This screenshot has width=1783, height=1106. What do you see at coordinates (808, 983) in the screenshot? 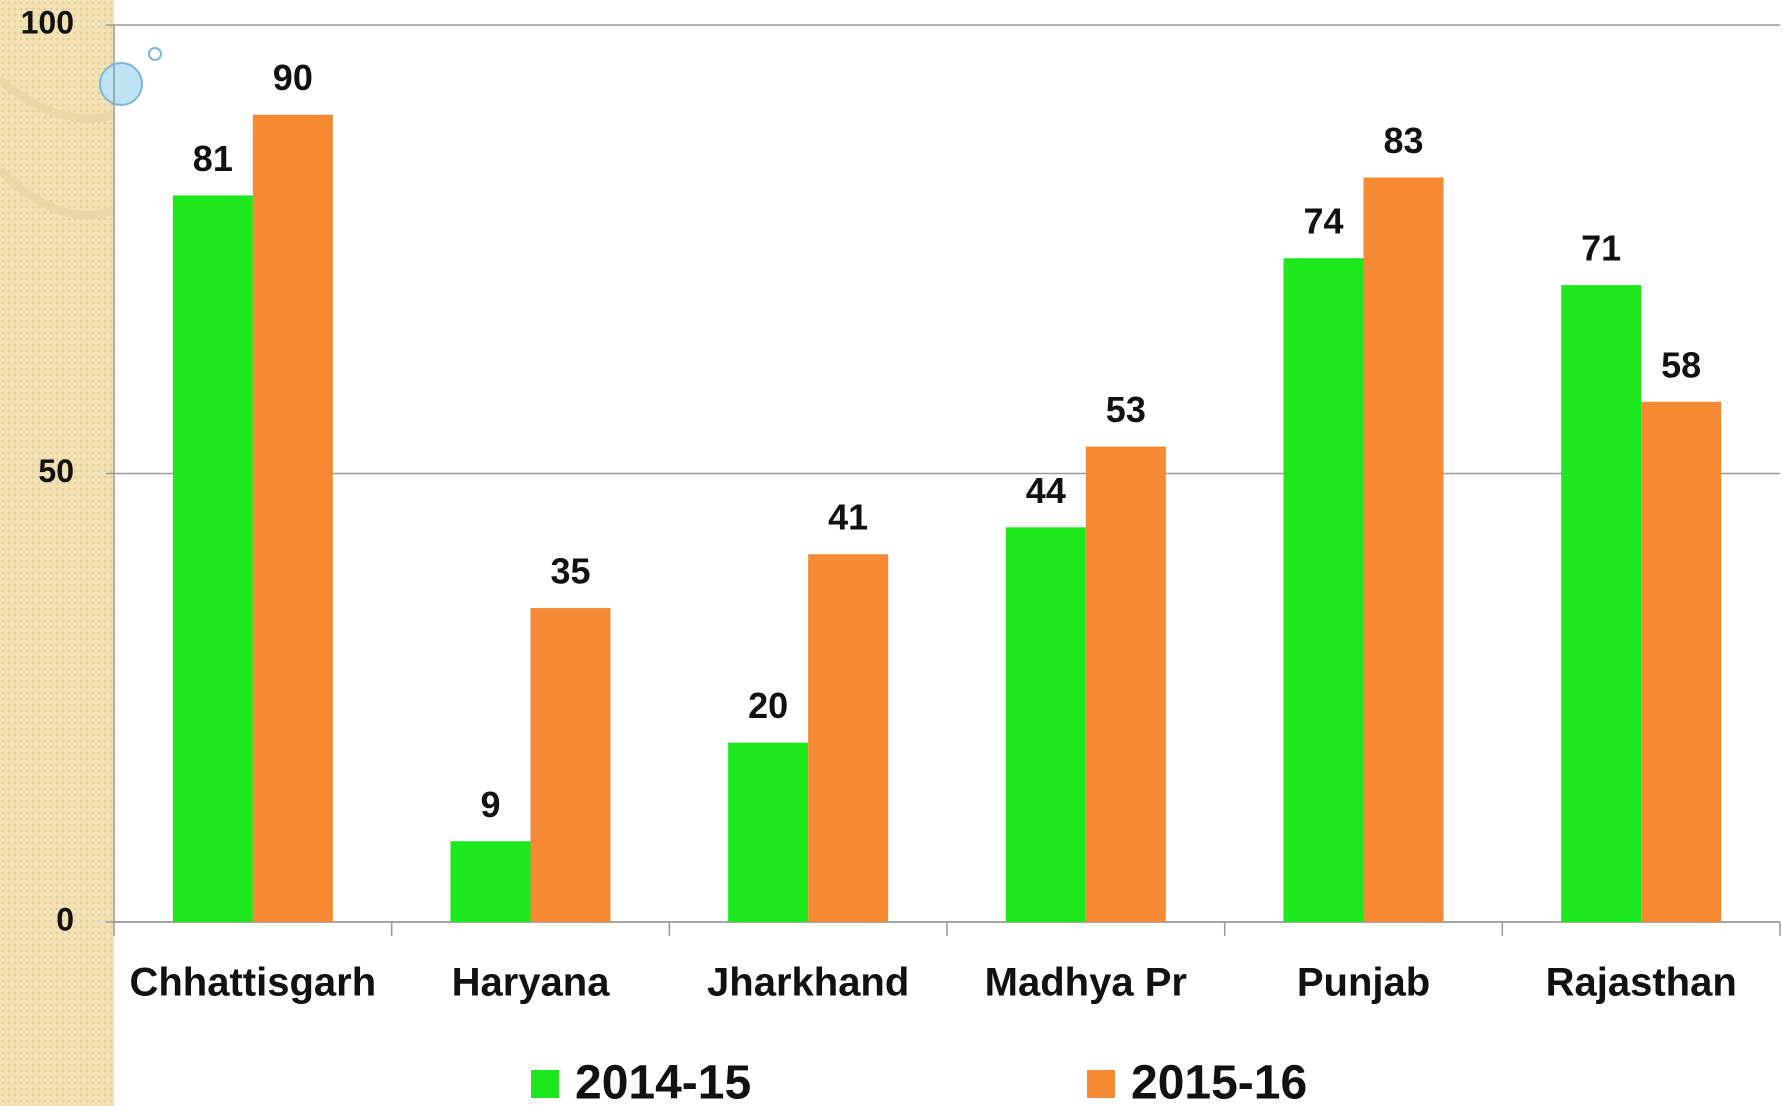
I see `x-tick-label: Jharkhand` at bounding box center [808, 983].